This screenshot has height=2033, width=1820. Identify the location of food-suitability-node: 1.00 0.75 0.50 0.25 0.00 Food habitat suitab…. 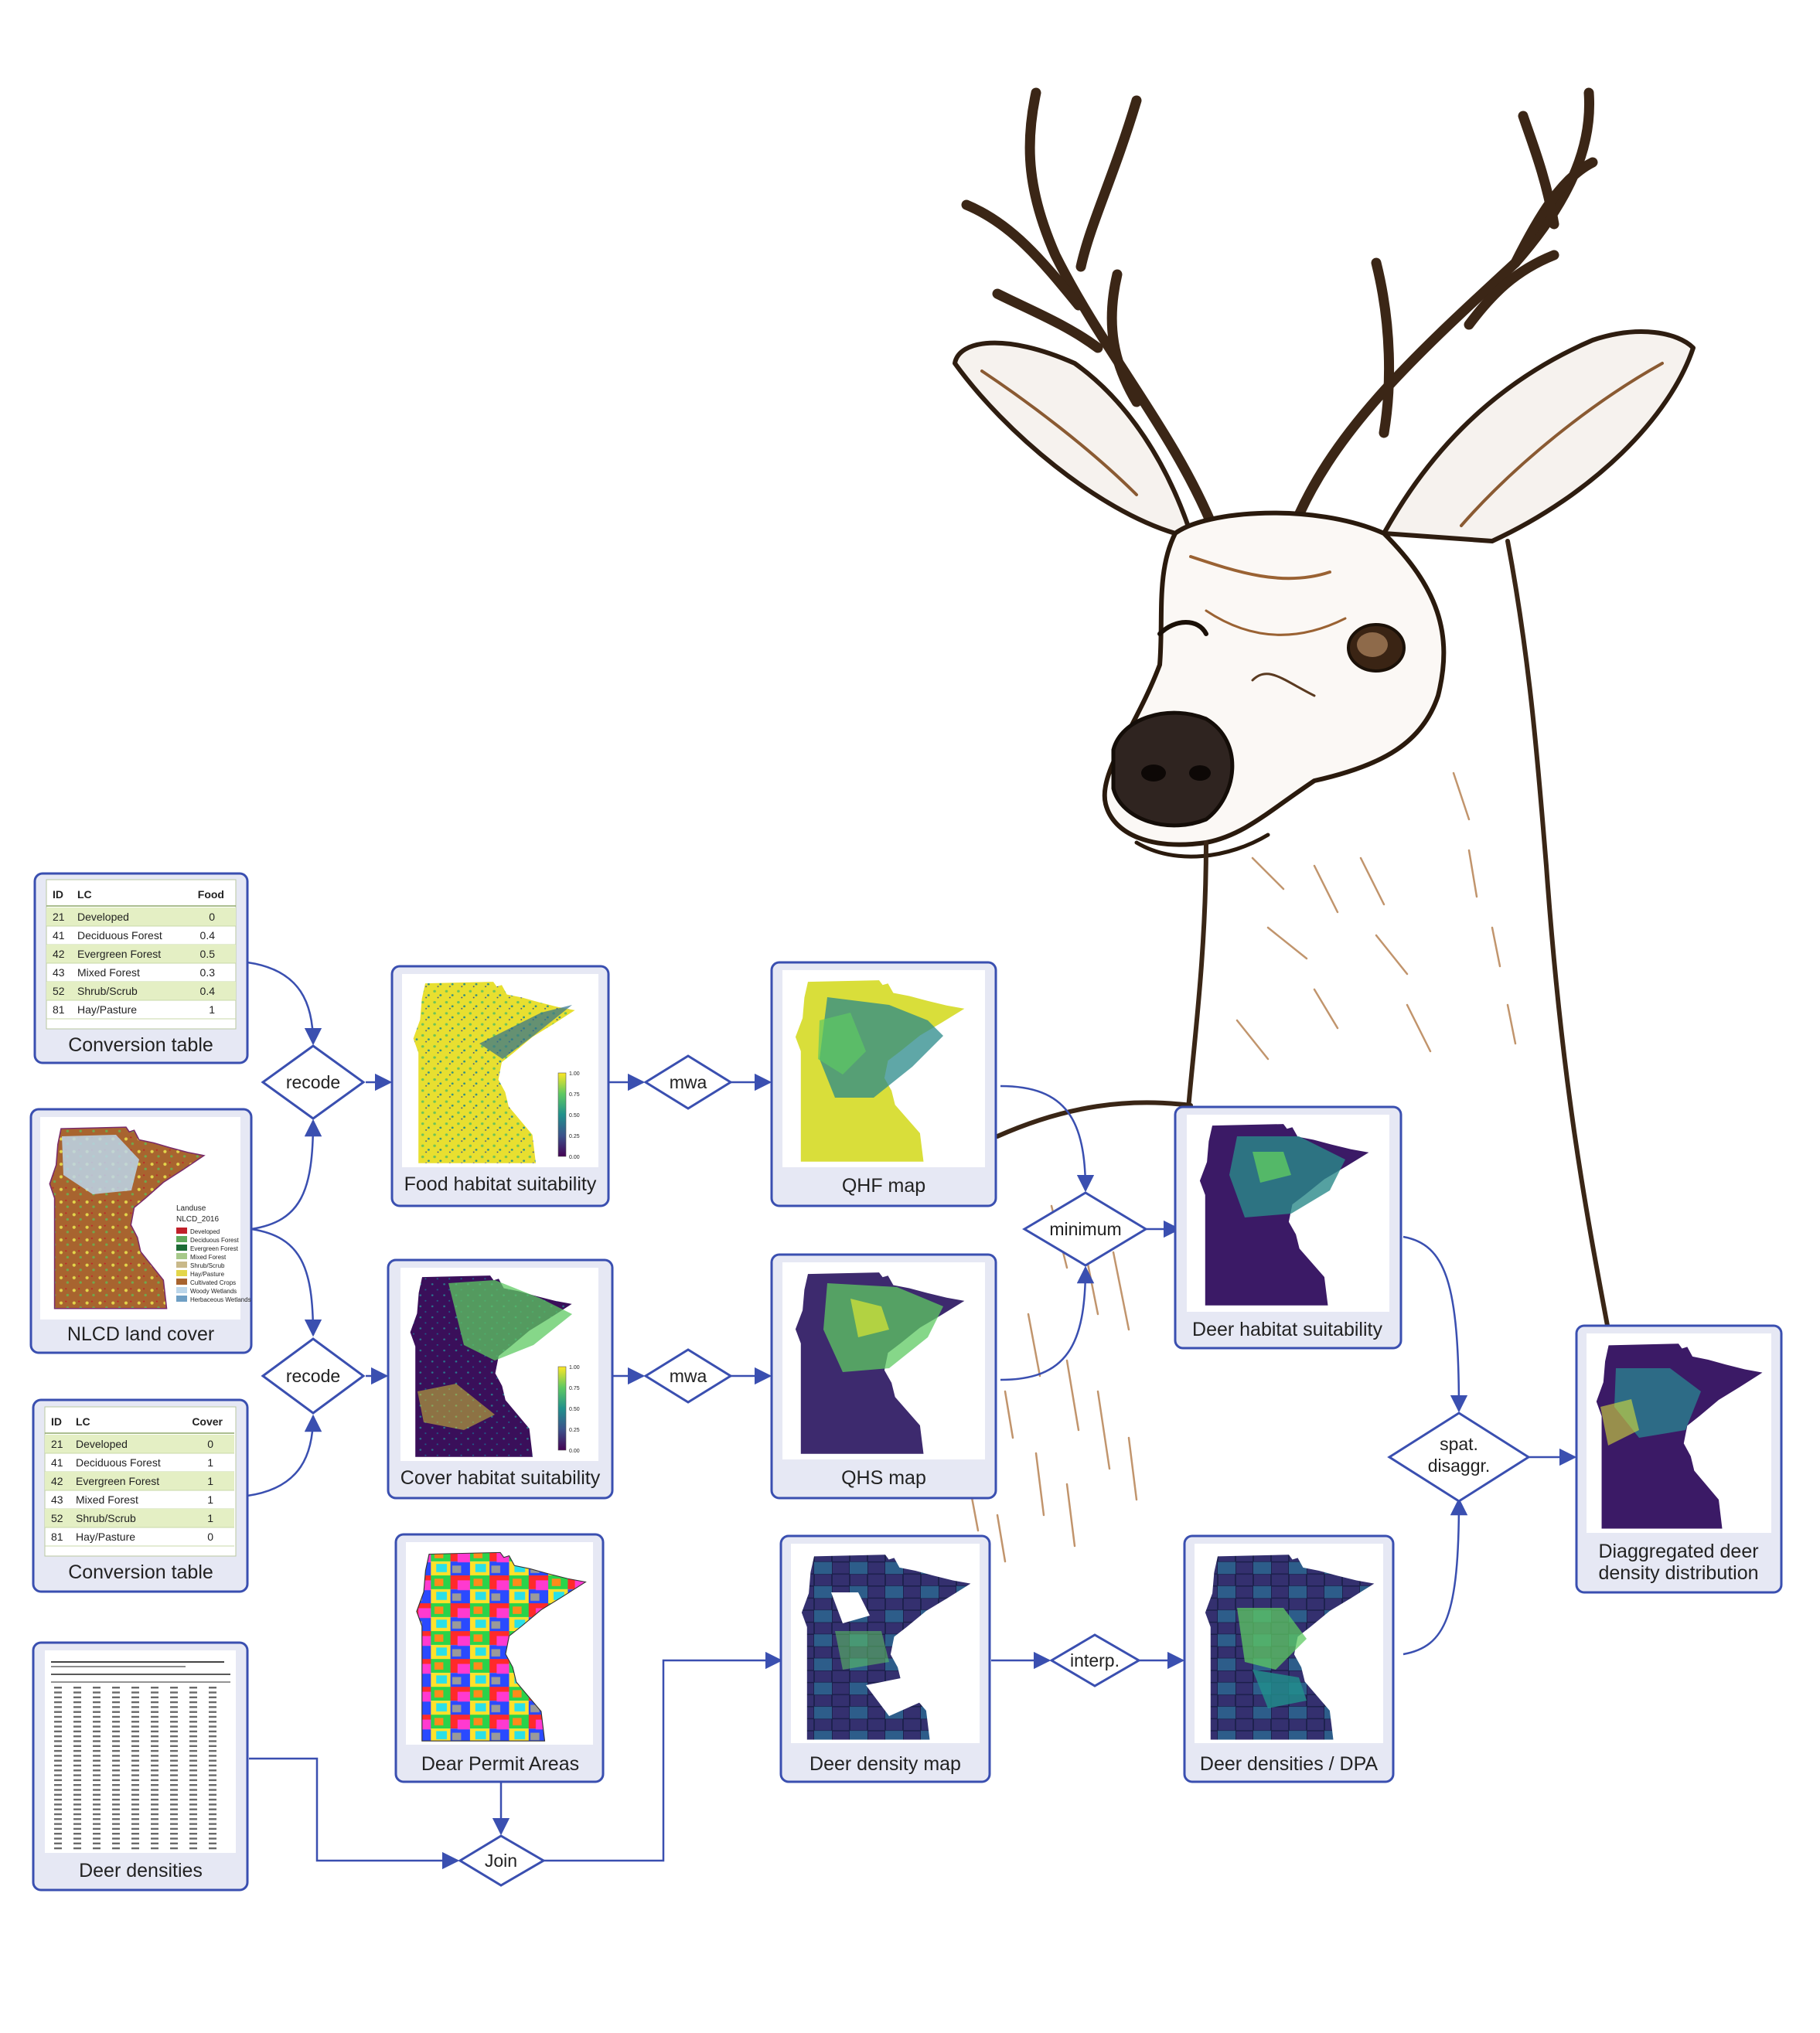
(500, 1086).